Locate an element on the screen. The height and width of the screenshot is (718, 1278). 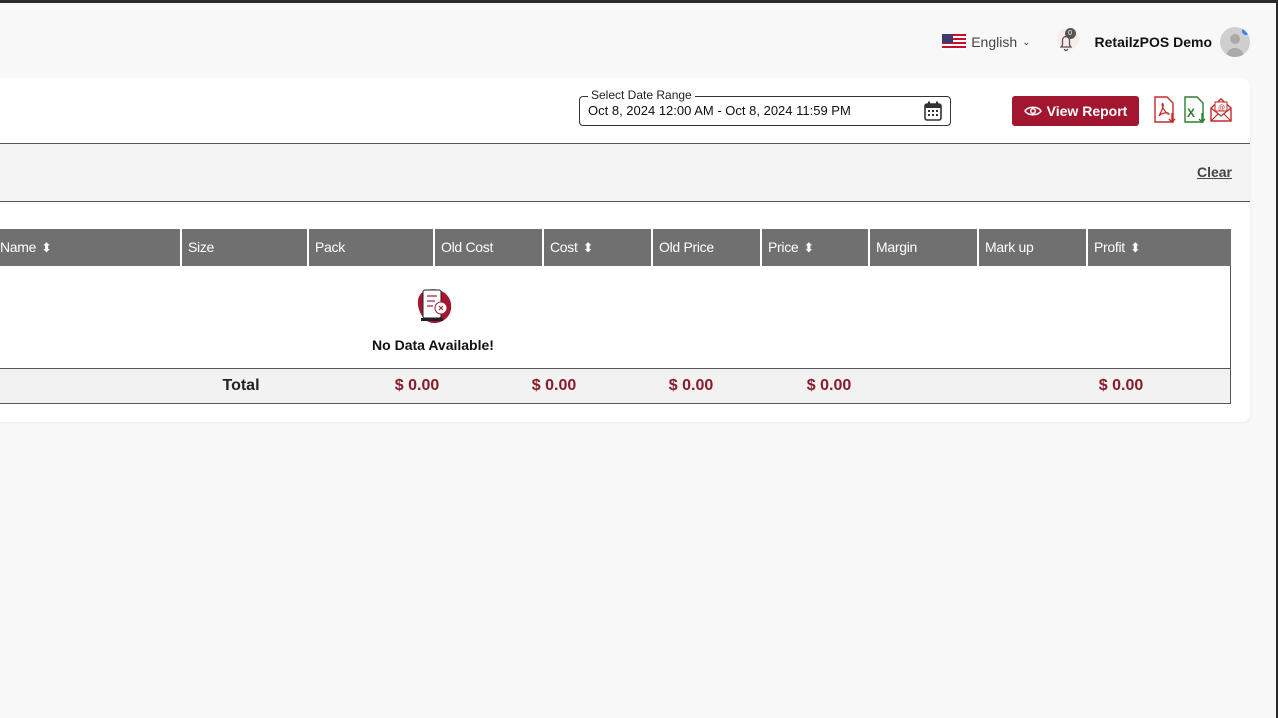
column-header-cost: Cost ⬍ is located at coordinates (596, 247).